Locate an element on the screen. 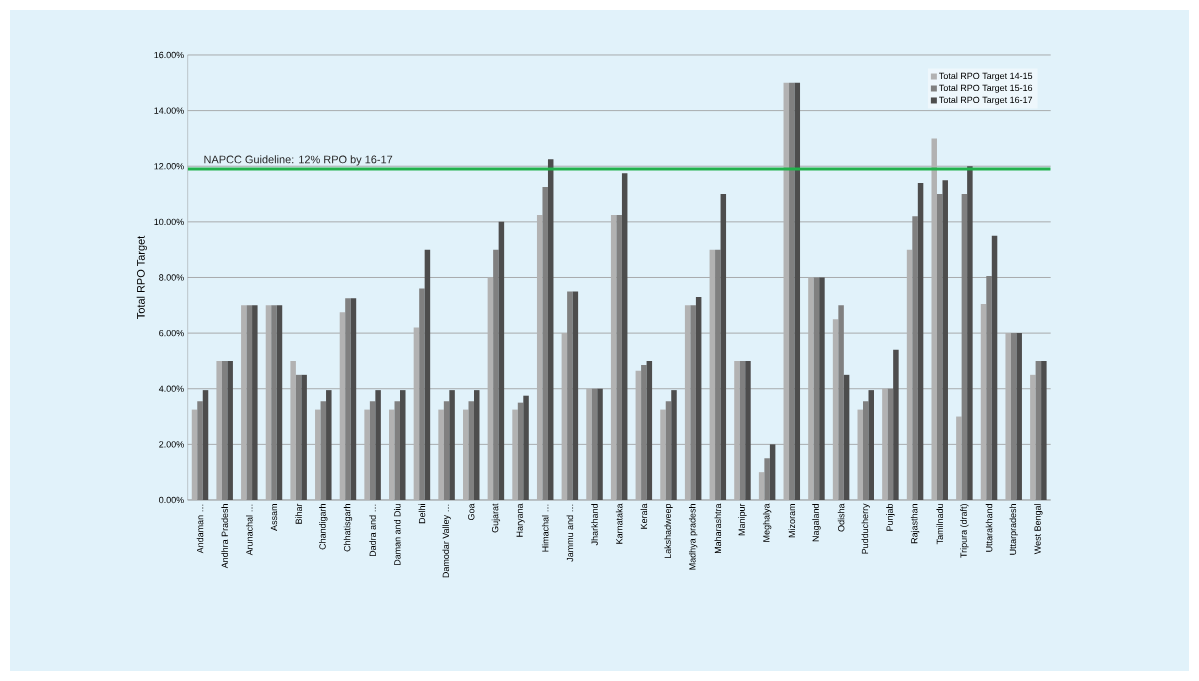  x-tick-label: Kerala is located at coordinates (644, 516).